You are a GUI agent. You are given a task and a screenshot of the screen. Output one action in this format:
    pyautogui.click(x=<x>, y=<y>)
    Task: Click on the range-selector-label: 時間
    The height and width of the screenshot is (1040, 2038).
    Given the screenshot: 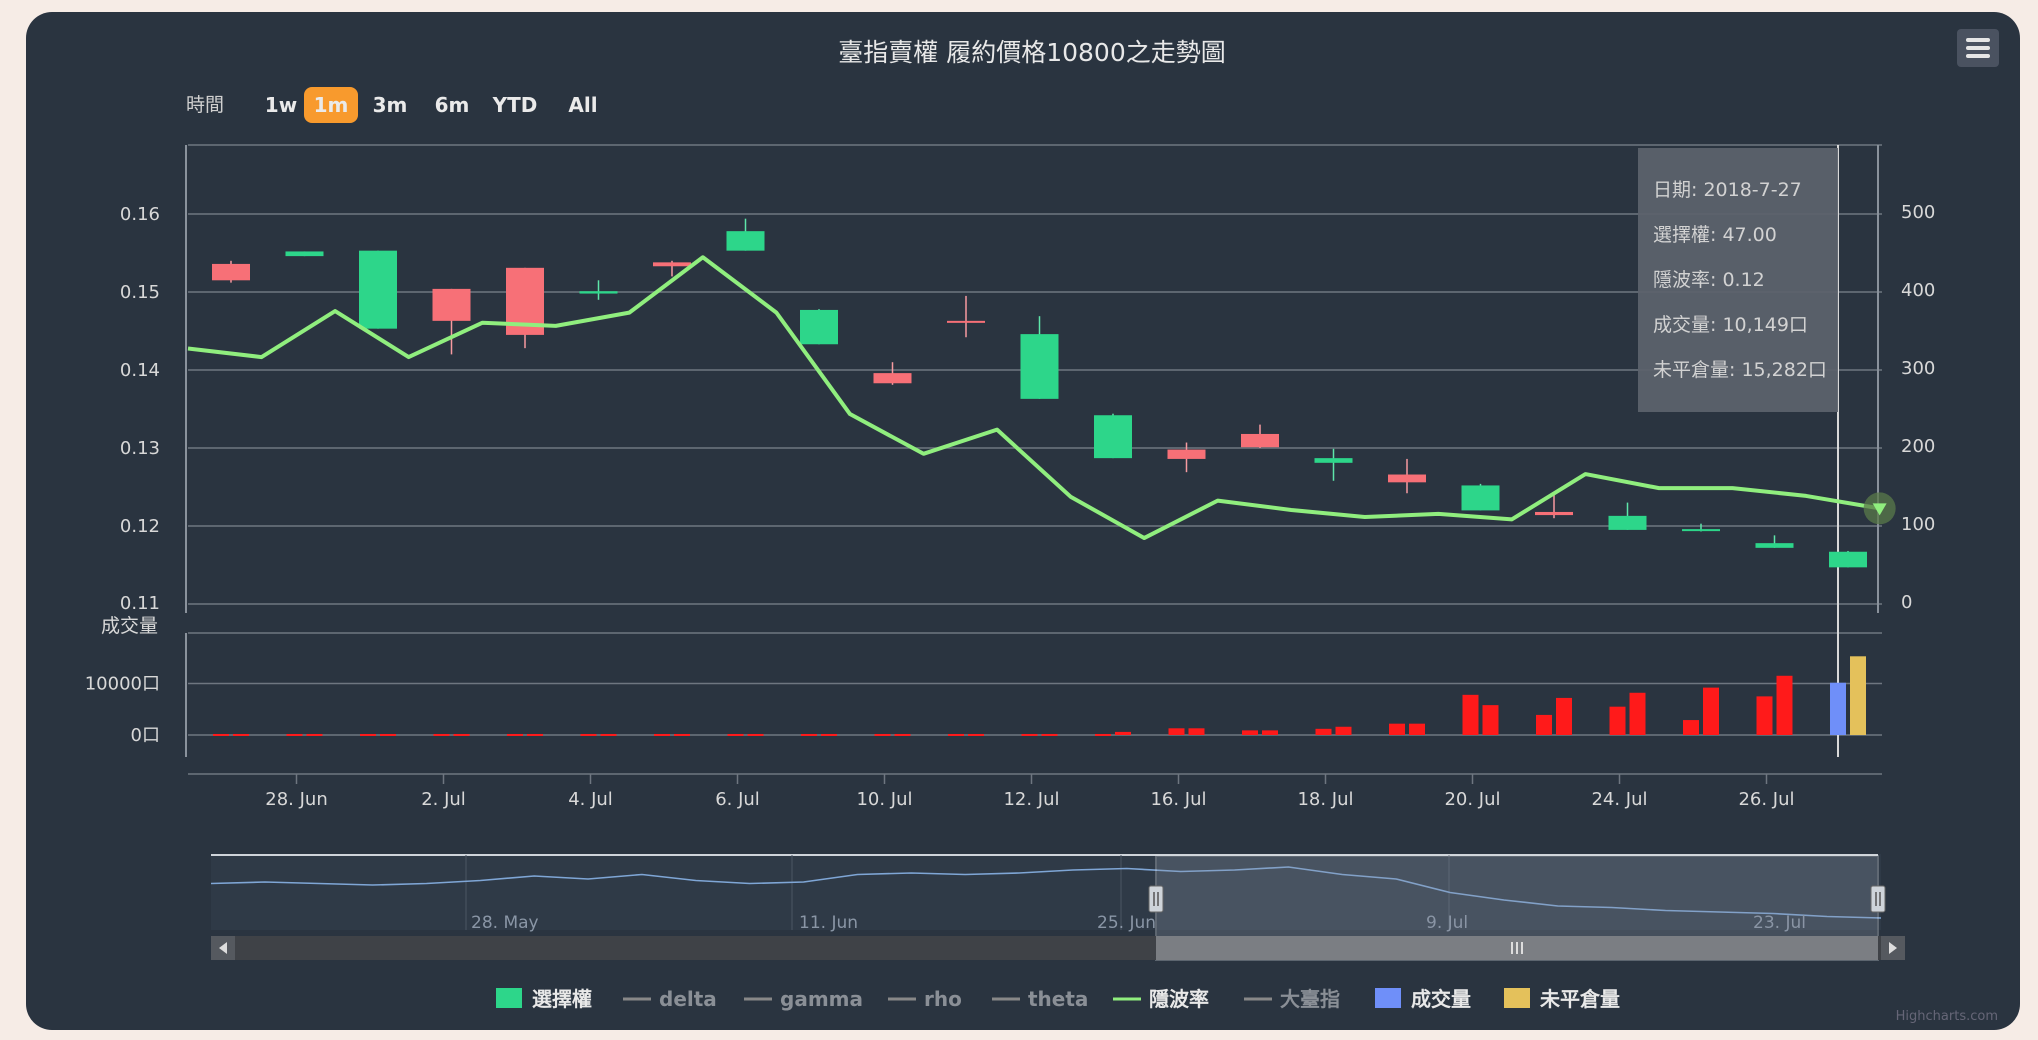 What is the action you would take?
    pyautogui.click(x=205, y=105)
    